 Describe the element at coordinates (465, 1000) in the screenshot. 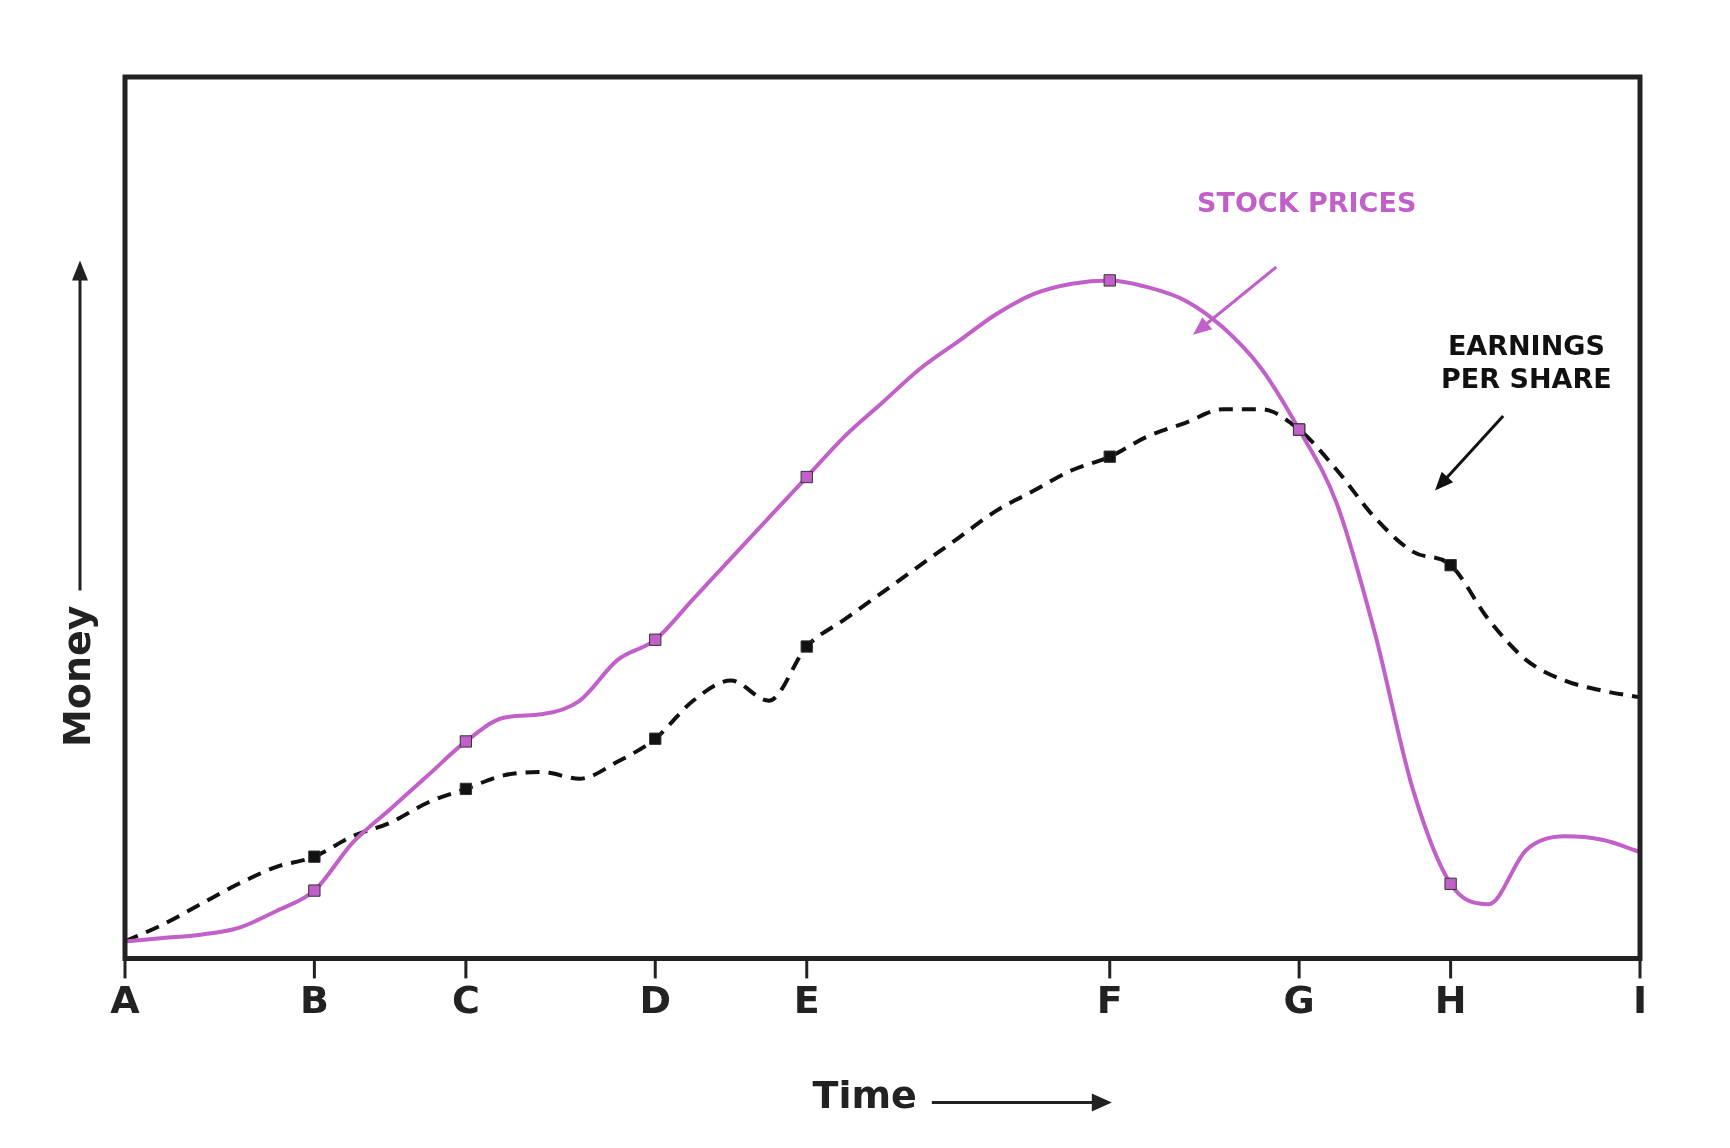

I see `x-tick-label: C` at that location.